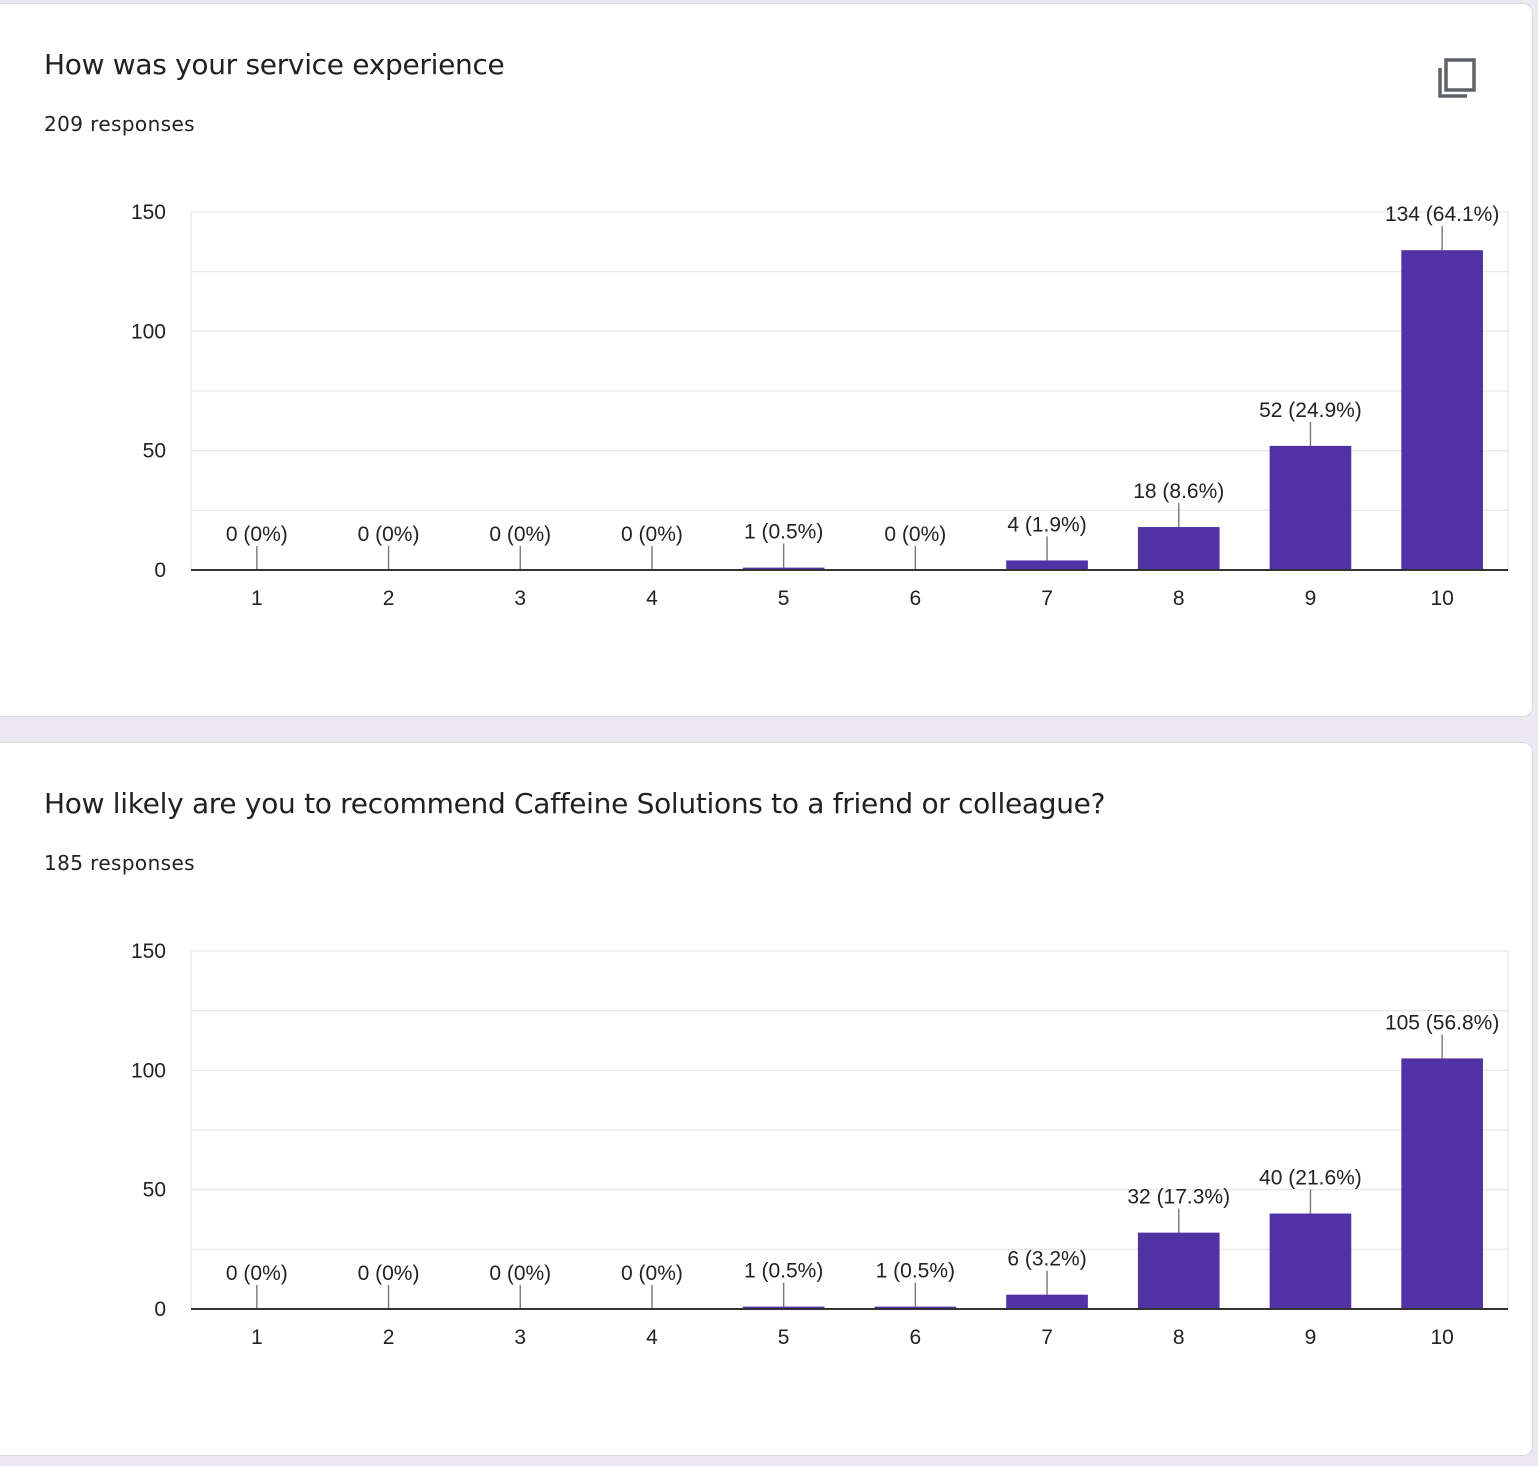 The height and width of the screenshot is (1466, 1538). I want to click on data-label: 6 (3.2%), so click(1046, 1259).